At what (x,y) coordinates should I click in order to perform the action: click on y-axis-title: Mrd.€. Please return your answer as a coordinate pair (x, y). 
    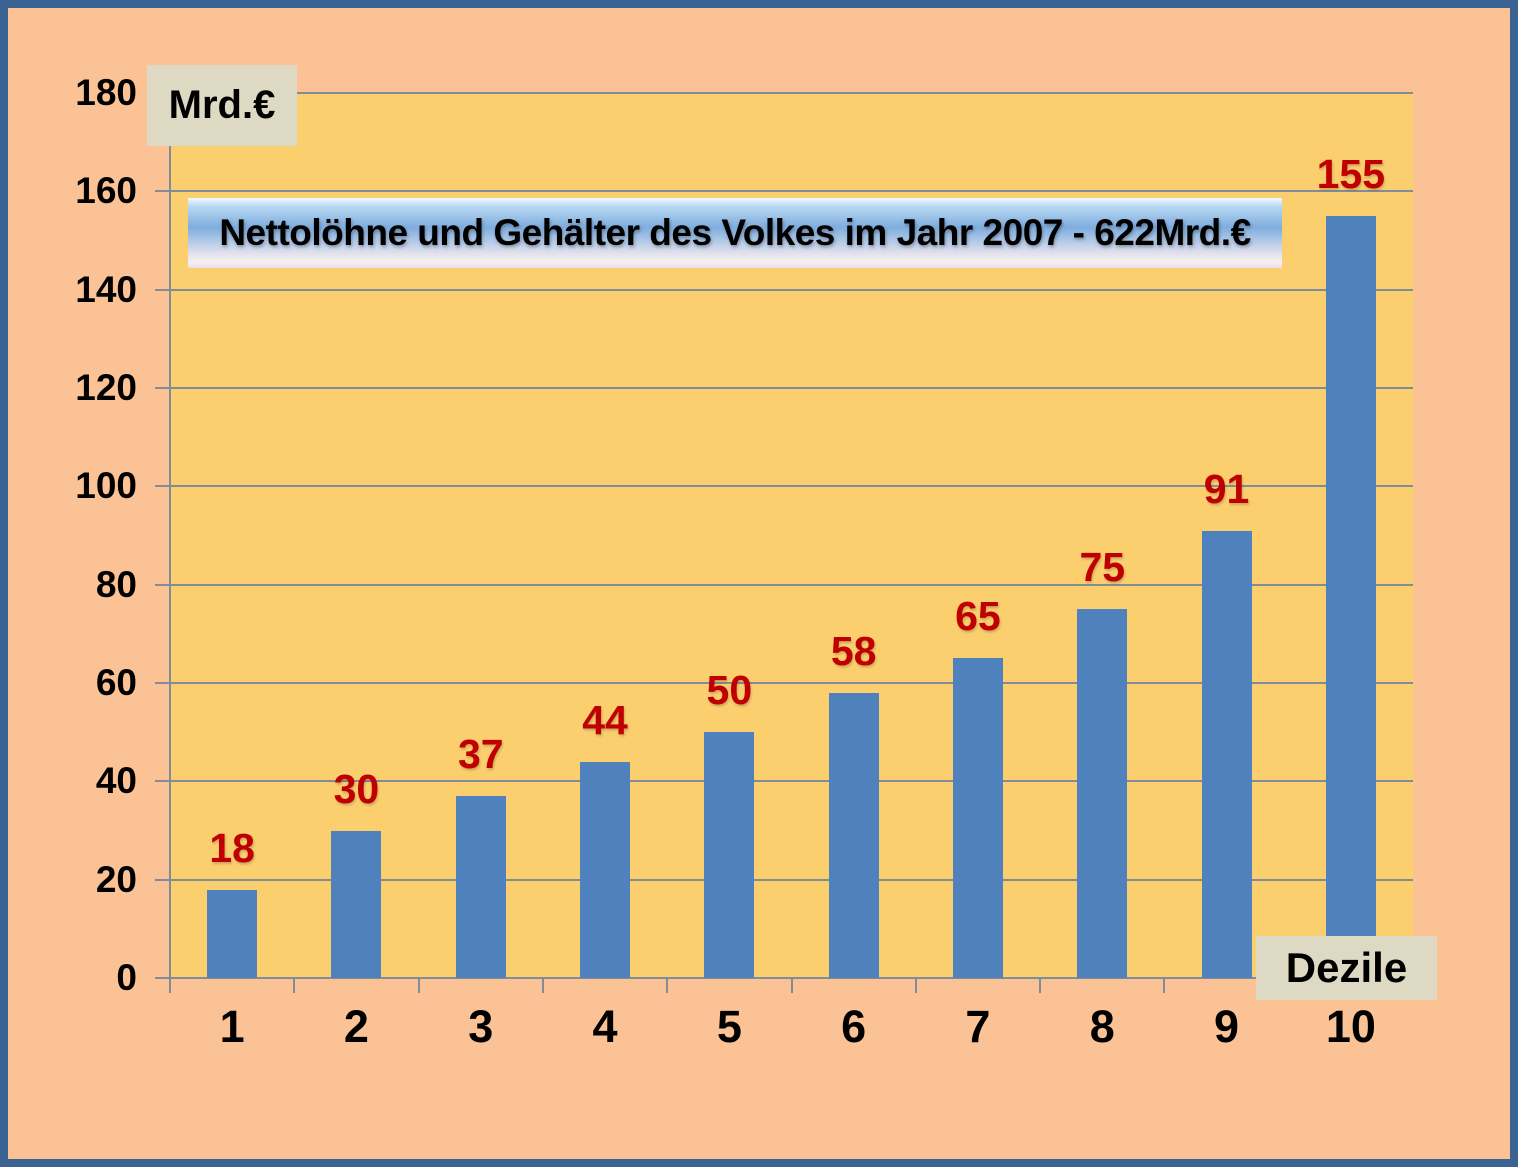
    Looking at the image, I should click on (222, 105).